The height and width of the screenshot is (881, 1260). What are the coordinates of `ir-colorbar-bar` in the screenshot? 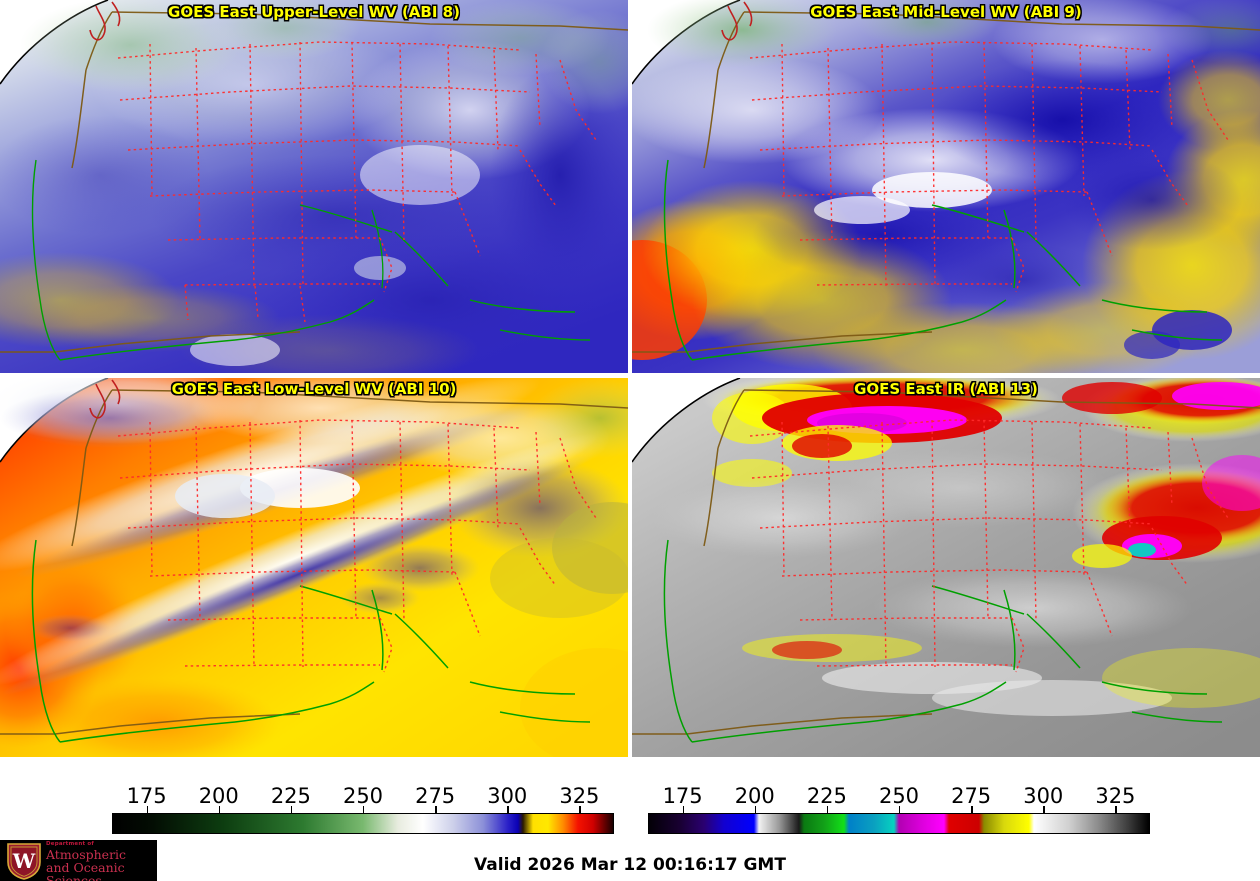 It's located at (899, 823).